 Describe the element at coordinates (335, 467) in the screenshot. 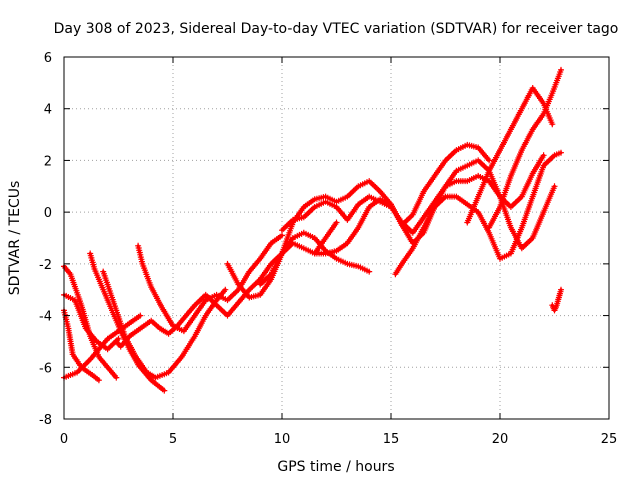

I see `x-axis-label: GPS time / hours` at that location.